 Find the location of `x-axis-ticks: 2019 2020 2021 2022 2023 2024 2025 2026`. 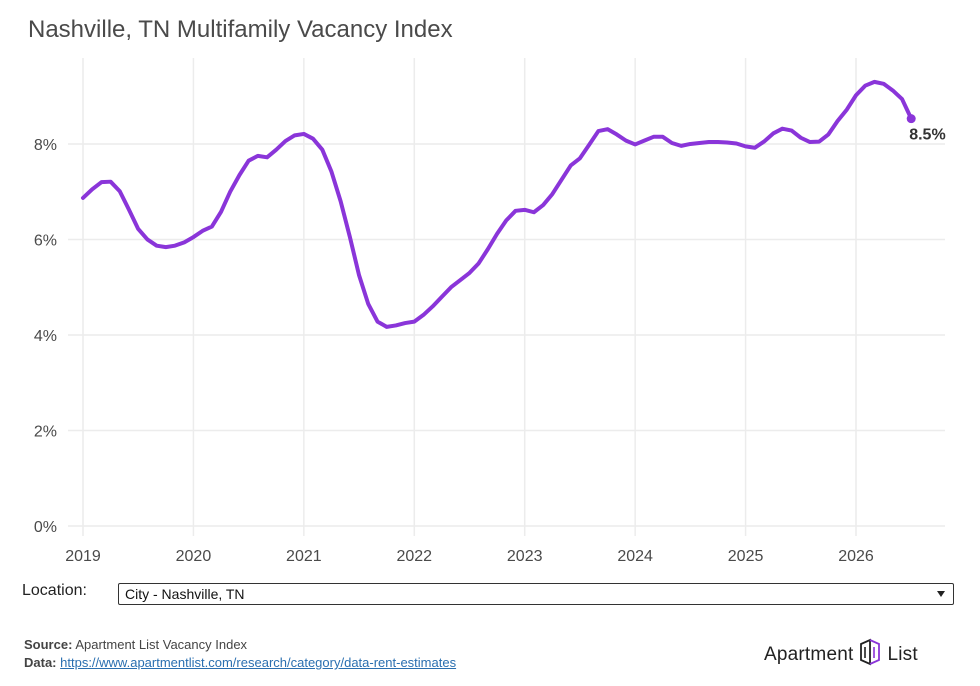

x-axis-ticks: 2019 2020 2021 2022 2023 2024 2025 2026 is located at coordinates (469, 556).